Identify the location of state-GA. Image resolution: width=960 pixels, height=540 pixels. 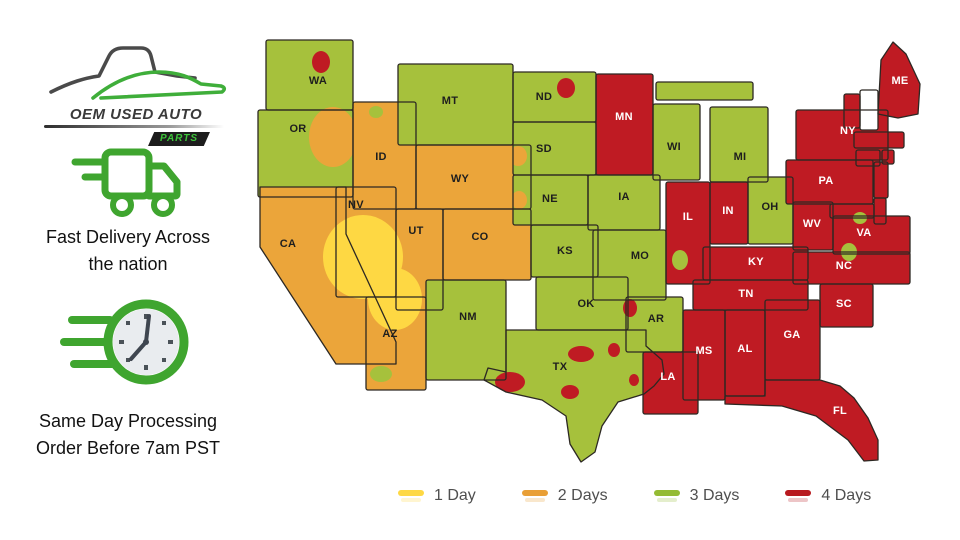
(792, 340).